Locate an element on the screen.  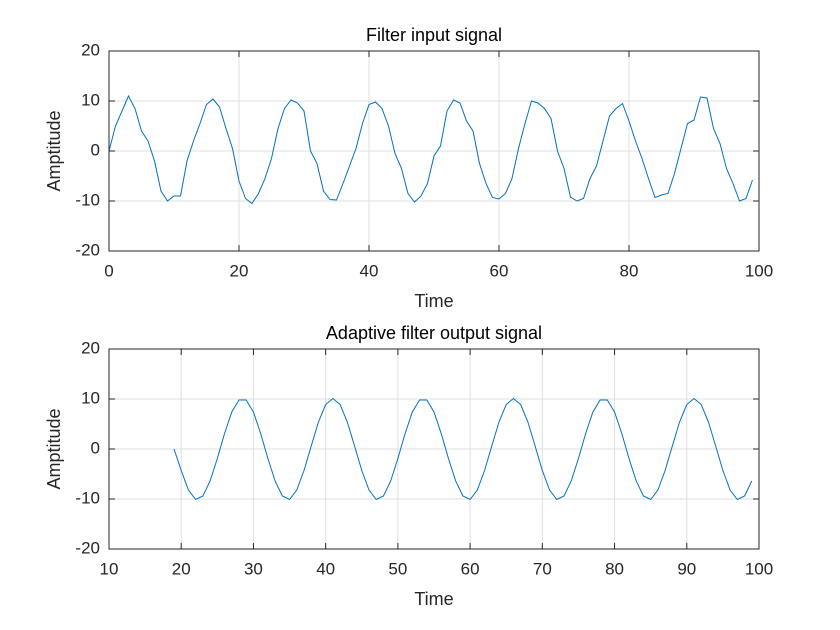
chart-title: Adaptive filter output signal is located at coordinates (434, 333).